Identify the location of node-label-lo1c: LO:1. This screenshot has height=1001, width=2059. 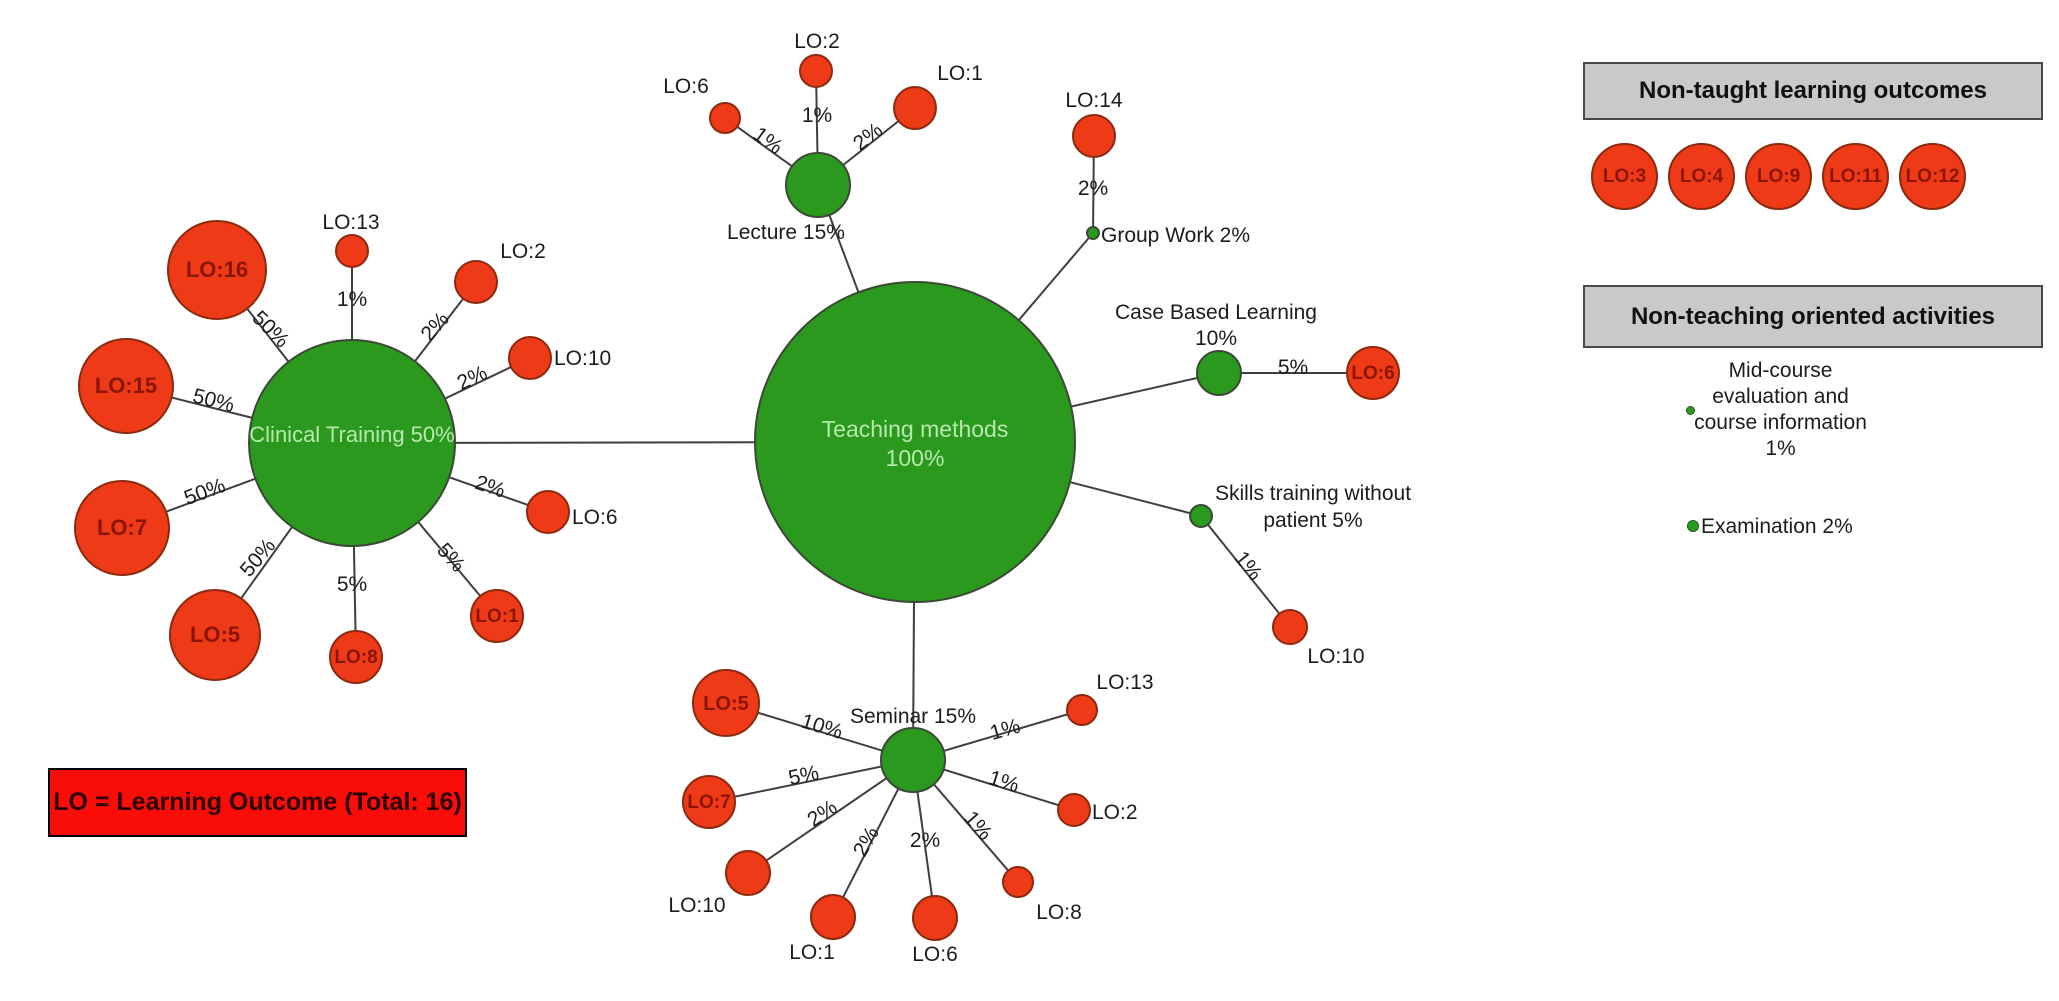
(497, 616).